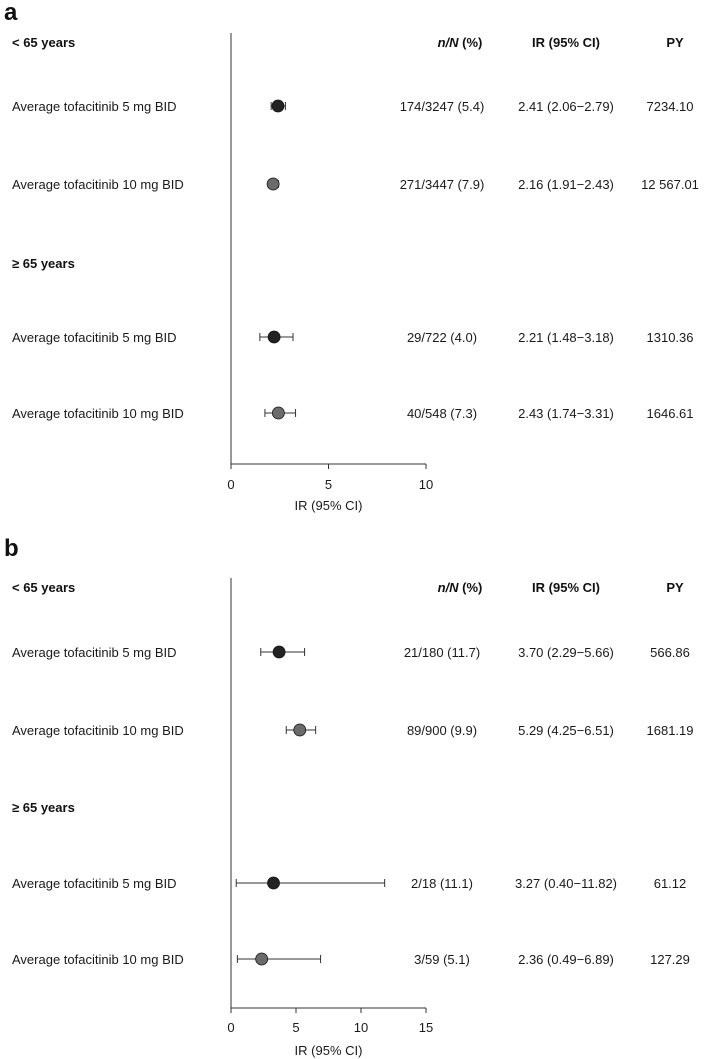 Image resolution: width=708 pixels, height=1059 pixels. I want to click on ir-ci-value: 2.43 (1.74−3.31), so click(566, 413).